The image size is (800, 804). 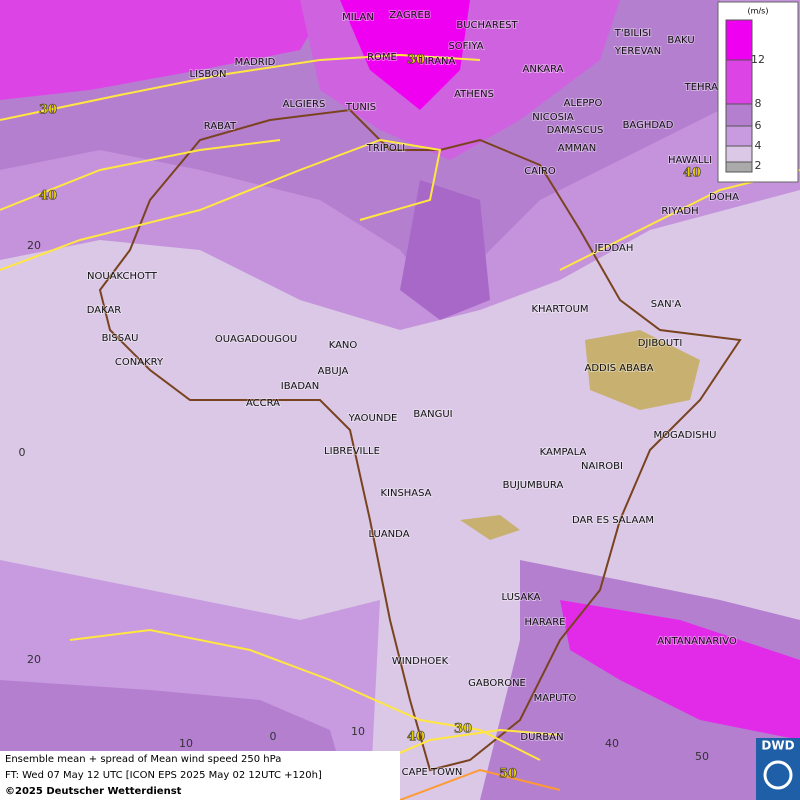 What do you see at coordinates (660, 343) in the screenshot?
I see `city-label: DJIBOUTI` at bounding box center [660, 343].